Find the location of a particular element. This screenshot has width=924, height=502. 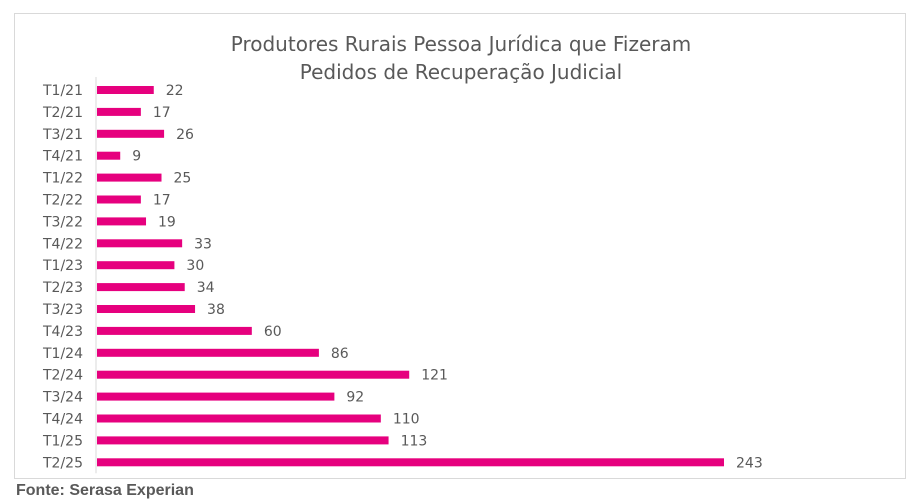

category-tick-label: T2/23 is located at coordinates (62, 288).